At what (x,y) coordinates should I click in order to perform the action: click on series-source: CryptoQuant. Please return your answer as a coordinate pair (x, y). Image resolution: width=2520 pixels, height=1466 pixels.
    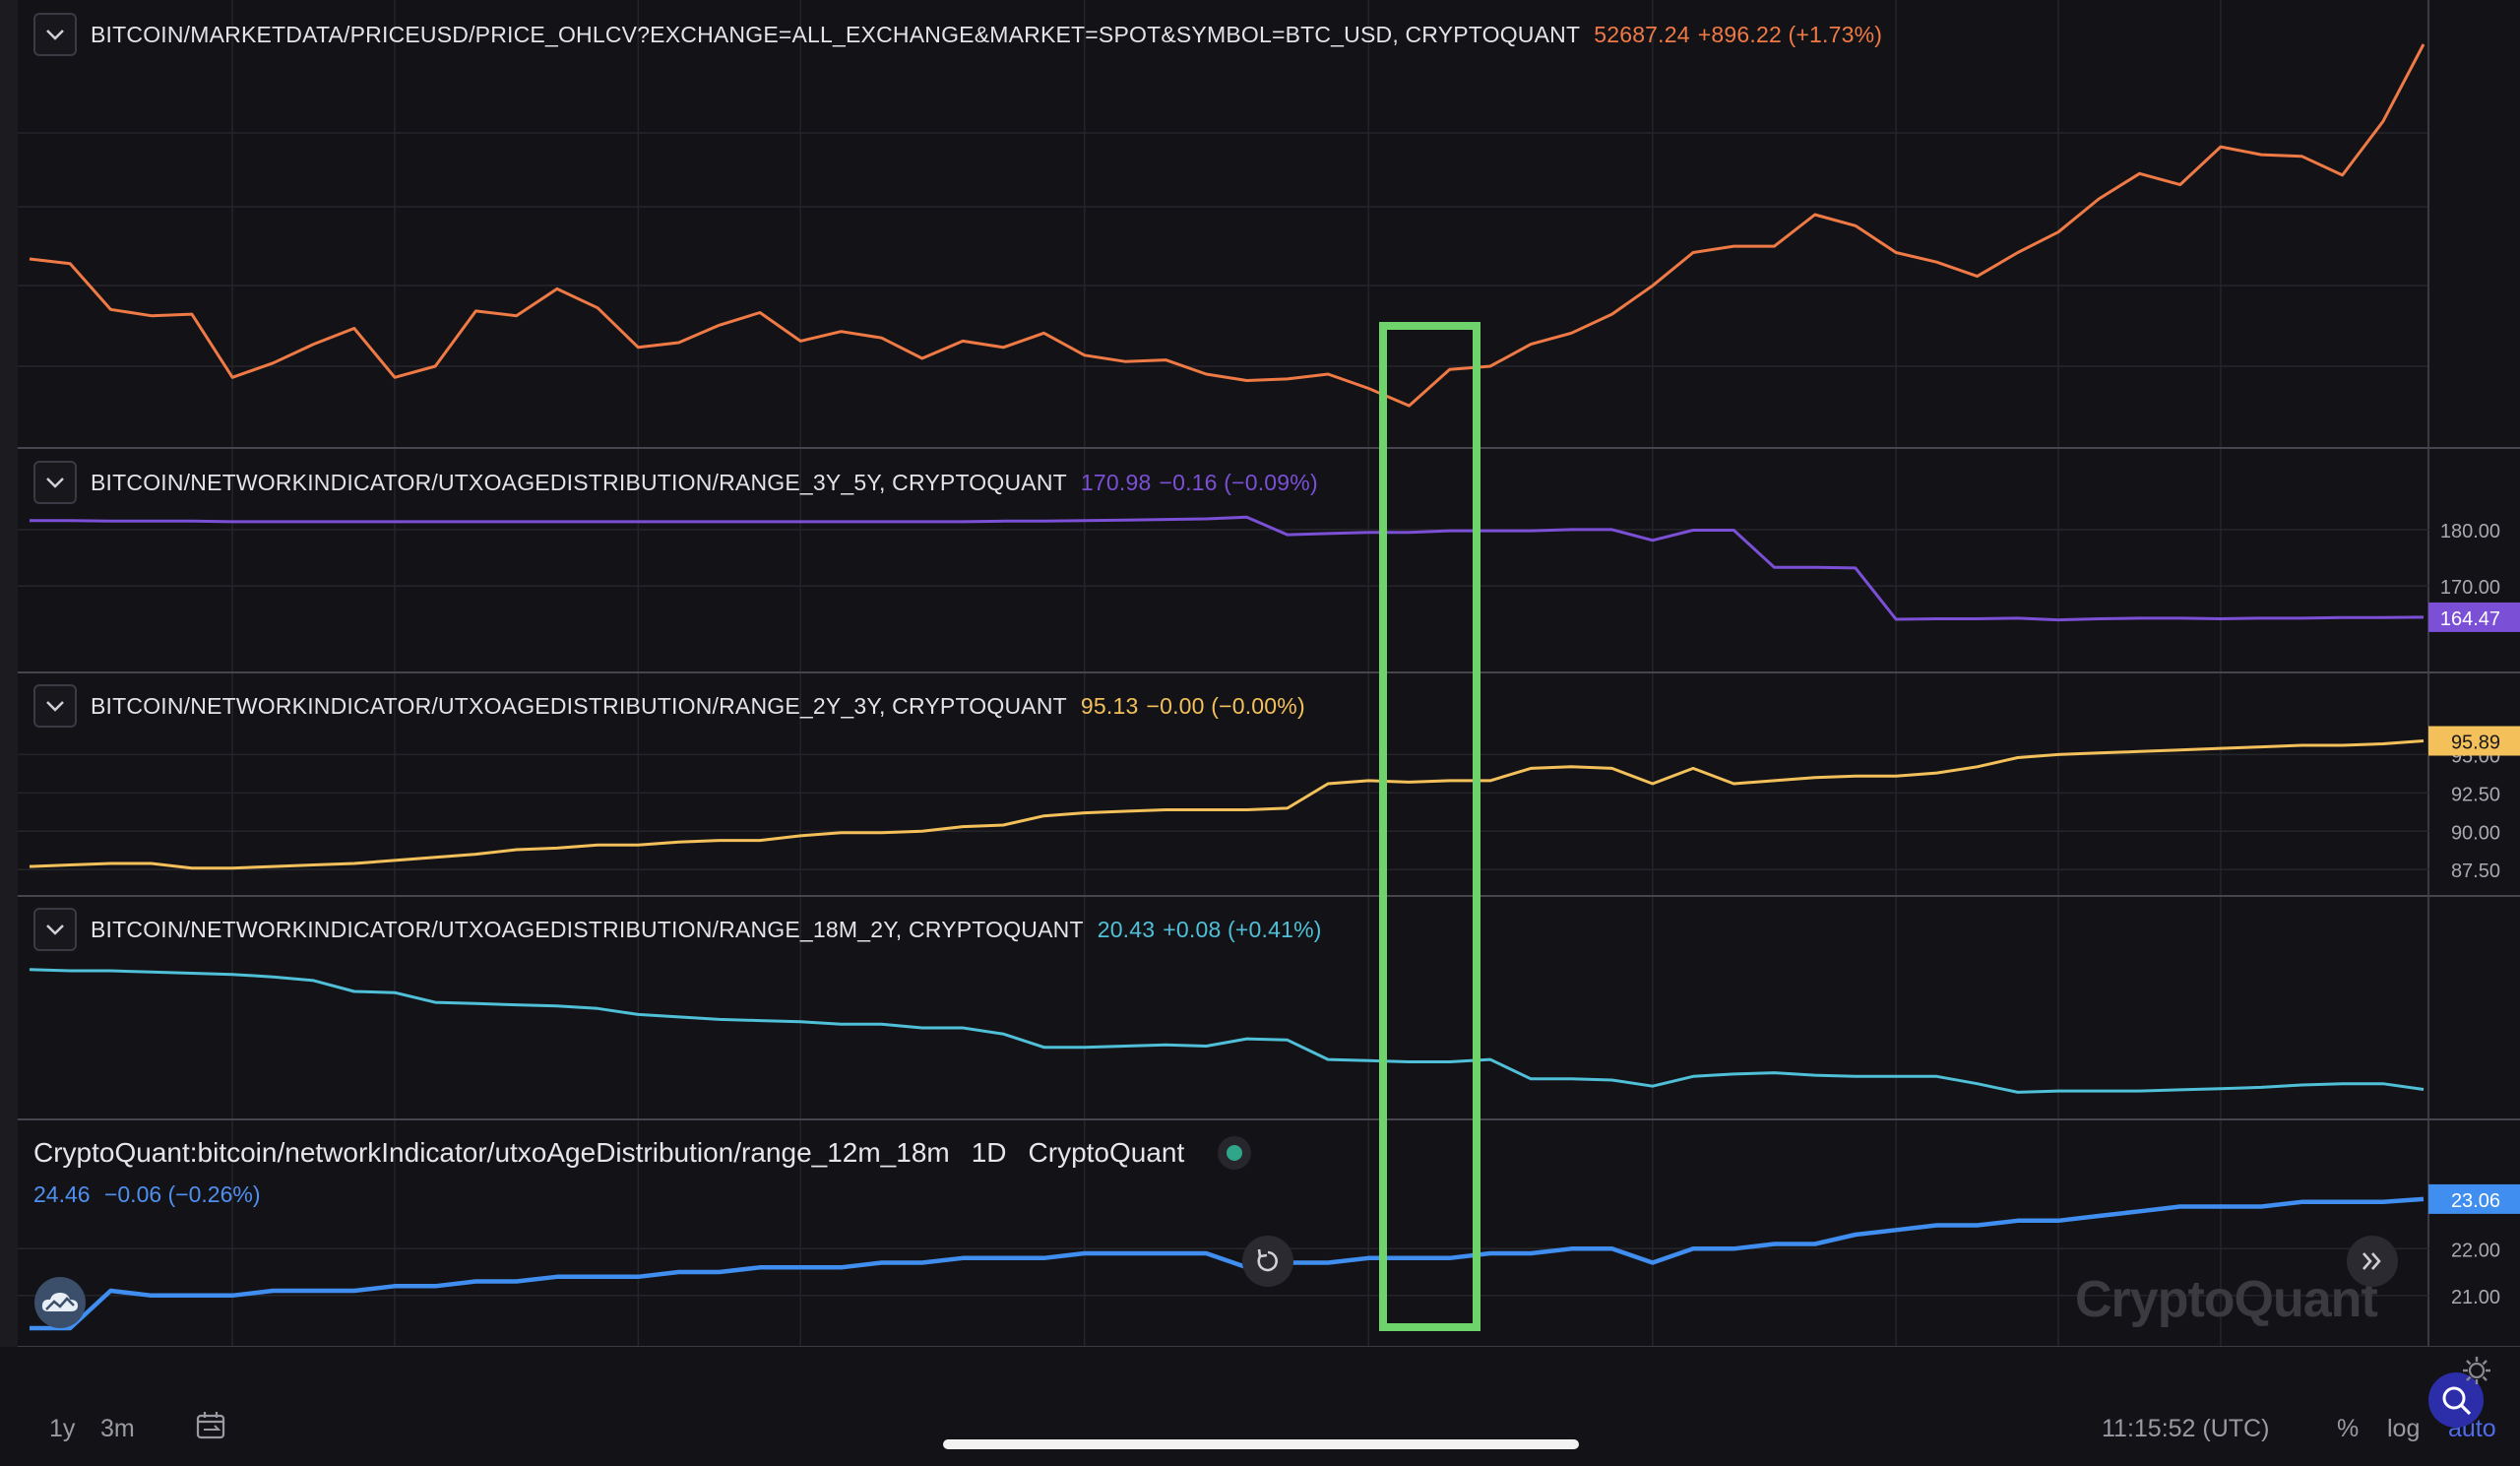
    Looking at the image, I should click on (1106, 1153).